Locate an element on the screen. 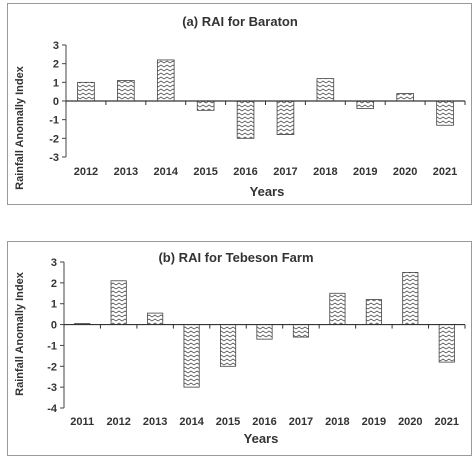 This screenshot has width=474, height=458. chart-title: (a) RAI for Baraton is located at coordinates (240, 21).